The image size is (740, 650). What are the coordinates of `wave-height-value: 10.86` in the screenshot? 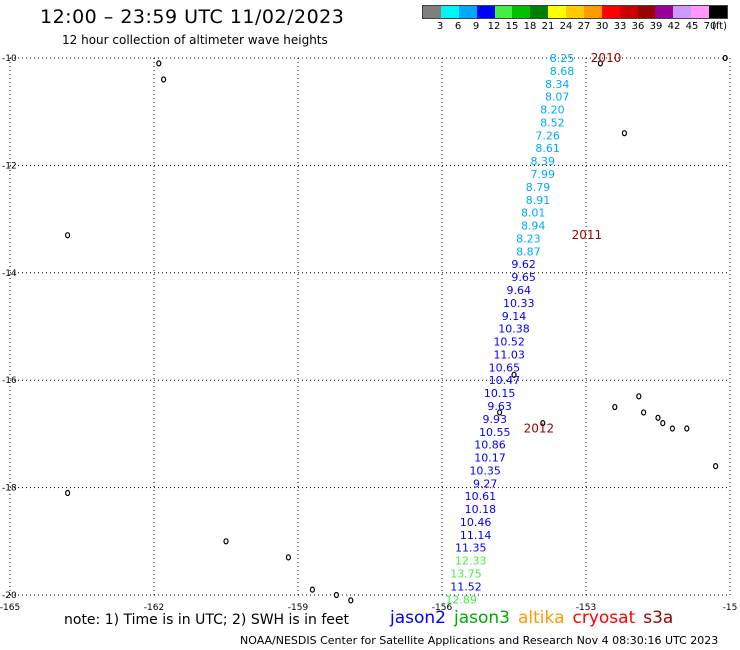 It's located at (490, 445).